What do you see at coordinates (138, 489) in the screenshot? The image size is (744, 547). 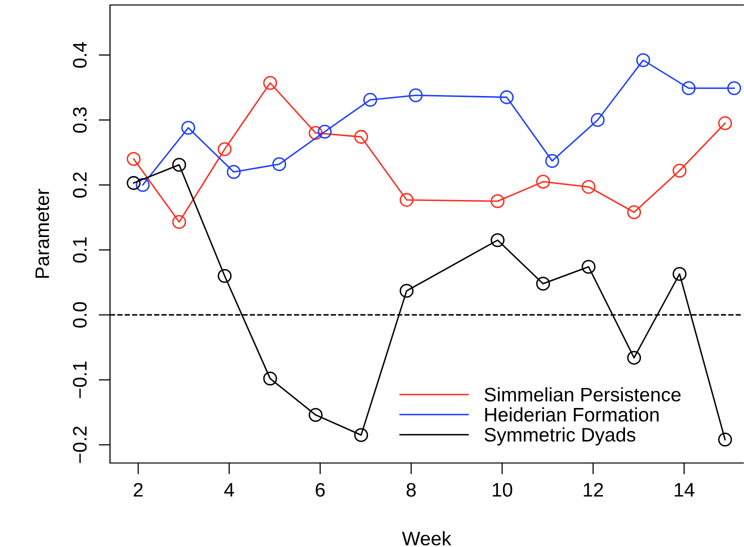 I see `x-tick-label: 2` at bounding box center [138, 489].